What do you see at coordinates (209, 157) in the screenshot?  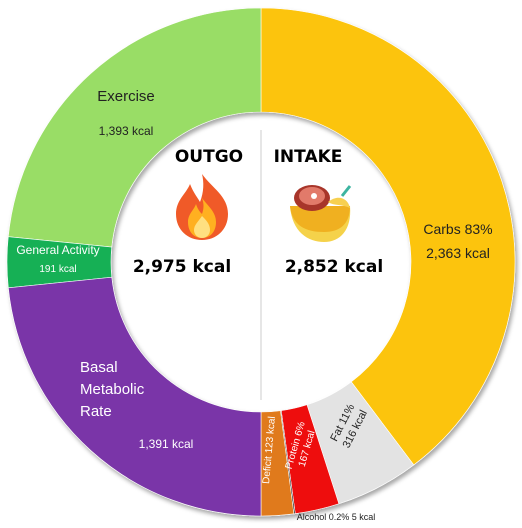 I see `outgo-title: OUTGO` at bounding box center [209, 157].